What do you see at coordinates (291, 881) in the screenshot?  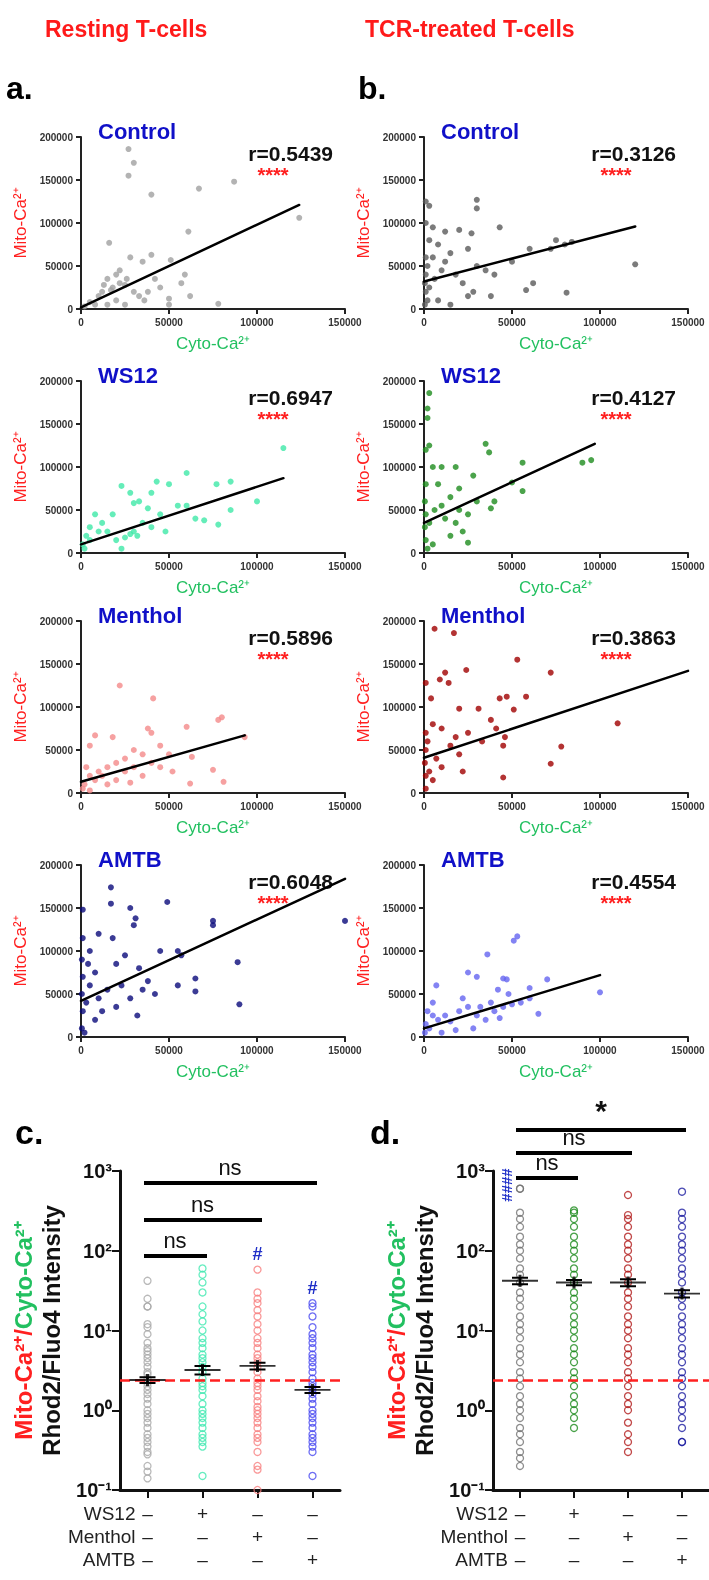 I see `annotation: r=0.6048` at bounding box center [291, 881].